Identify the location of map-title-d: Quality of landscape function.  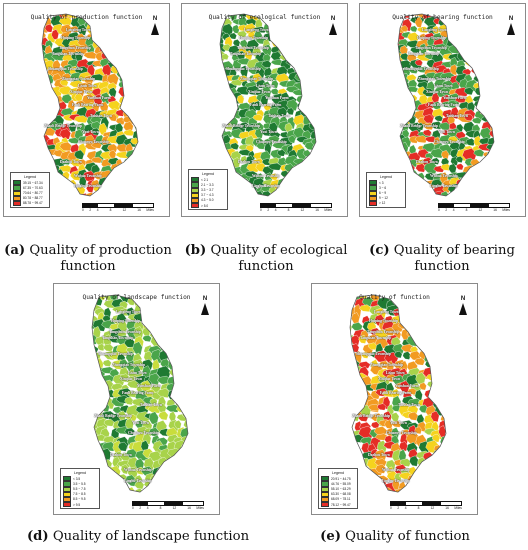
(136, 297).